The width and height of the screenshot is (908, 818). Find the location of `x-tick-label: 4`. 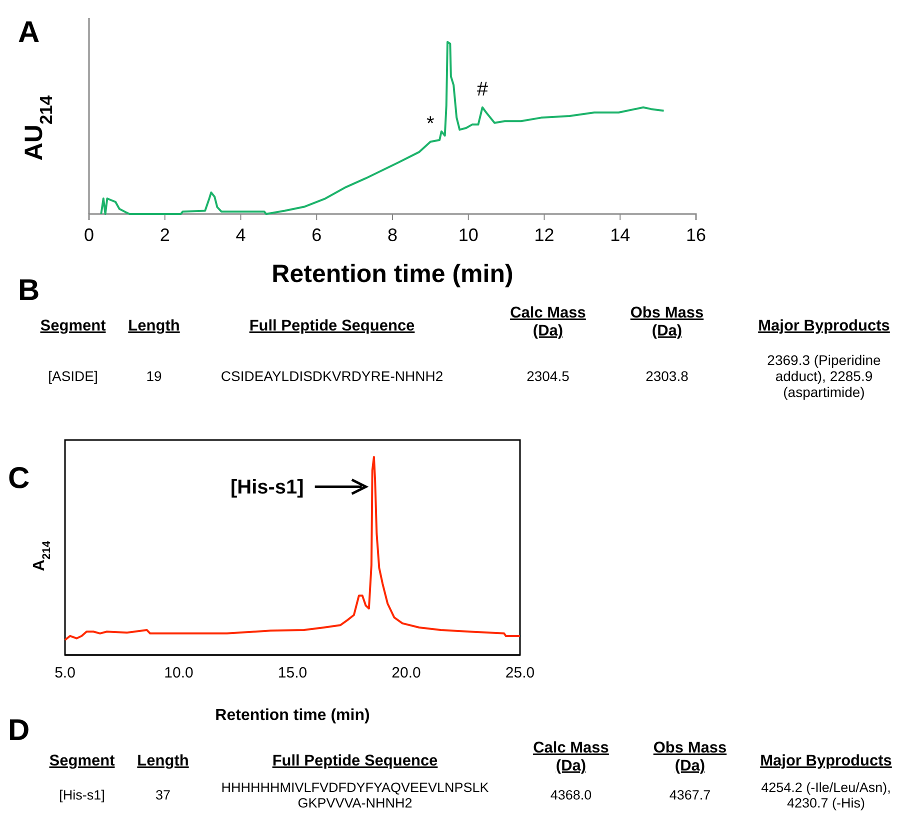

x-tick-label: 4 is located at coordinates (241, 234).